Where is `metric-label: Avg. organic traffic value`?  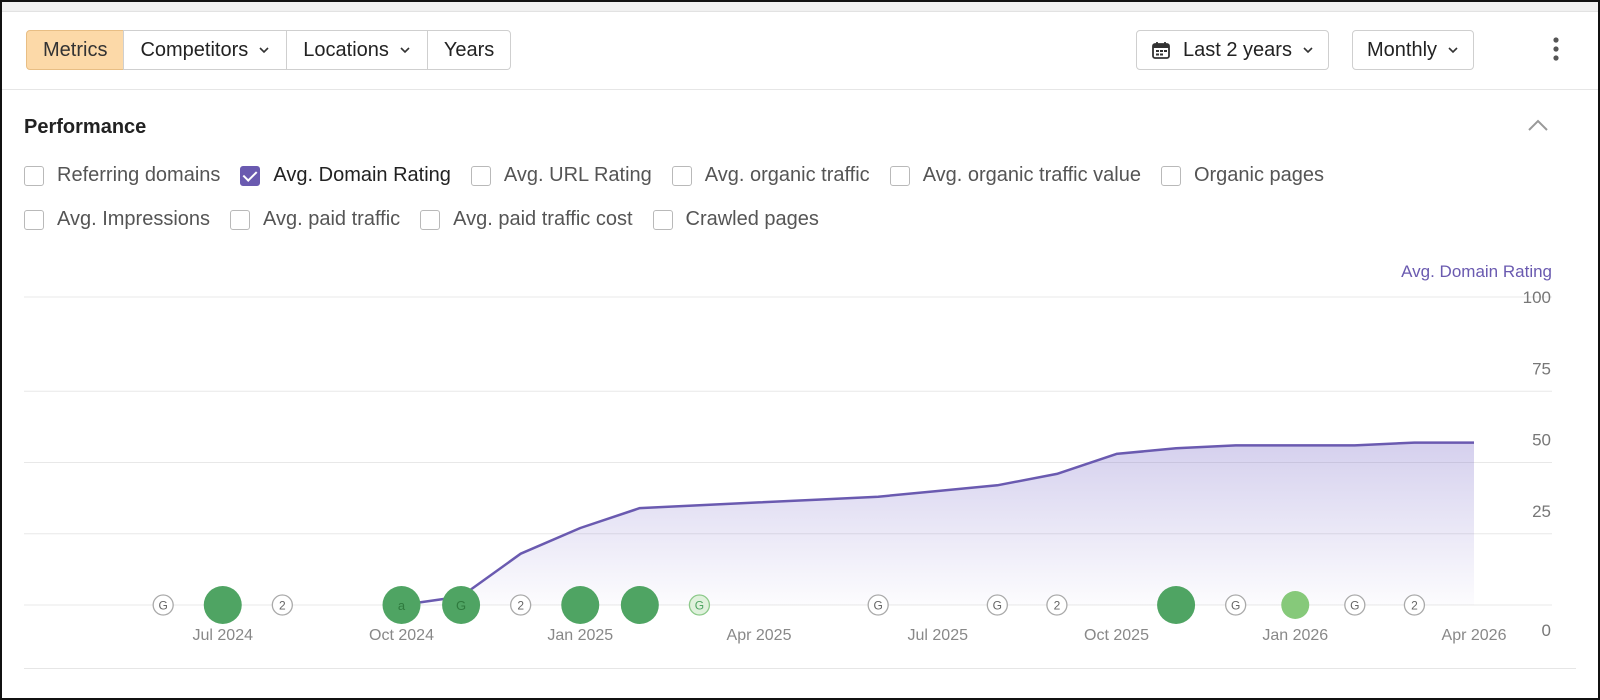 metric-label: Avg. organic traffic value is located at coordinates (1031, 175).